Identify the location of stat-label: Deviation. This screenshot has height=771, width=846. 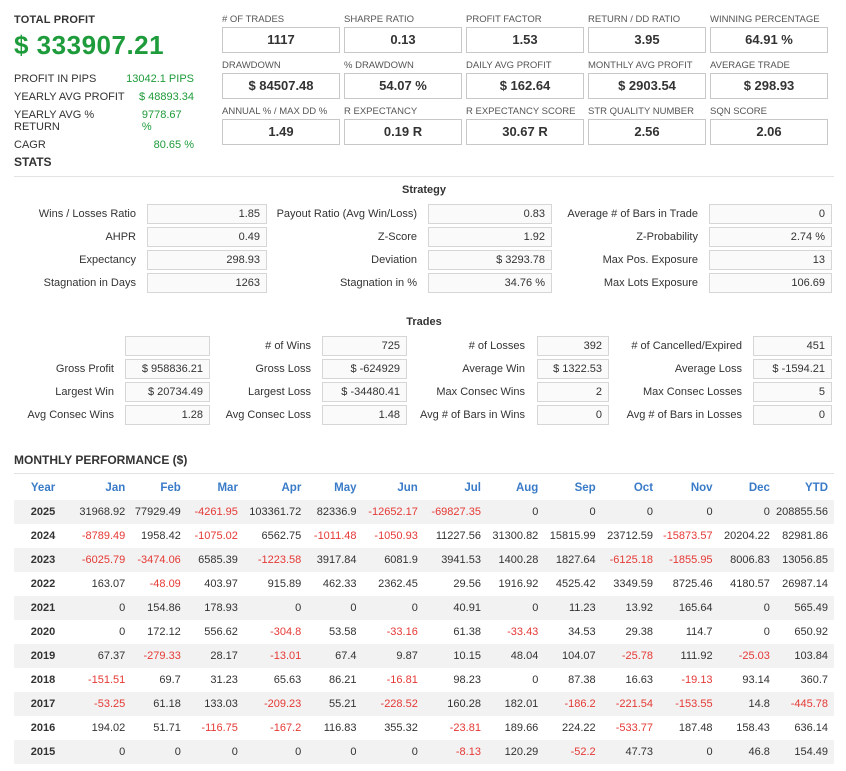
(394, 260).